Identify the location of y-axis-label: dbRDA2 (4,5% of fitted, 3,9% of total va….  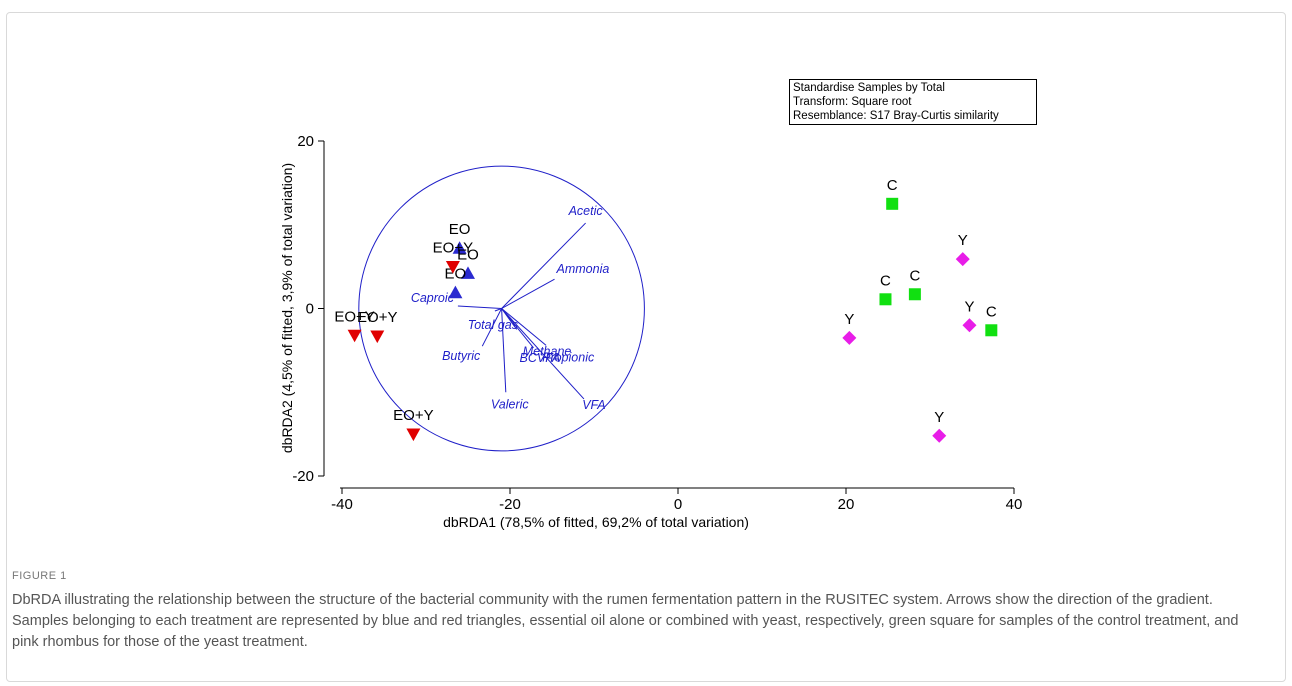
(287, 308).